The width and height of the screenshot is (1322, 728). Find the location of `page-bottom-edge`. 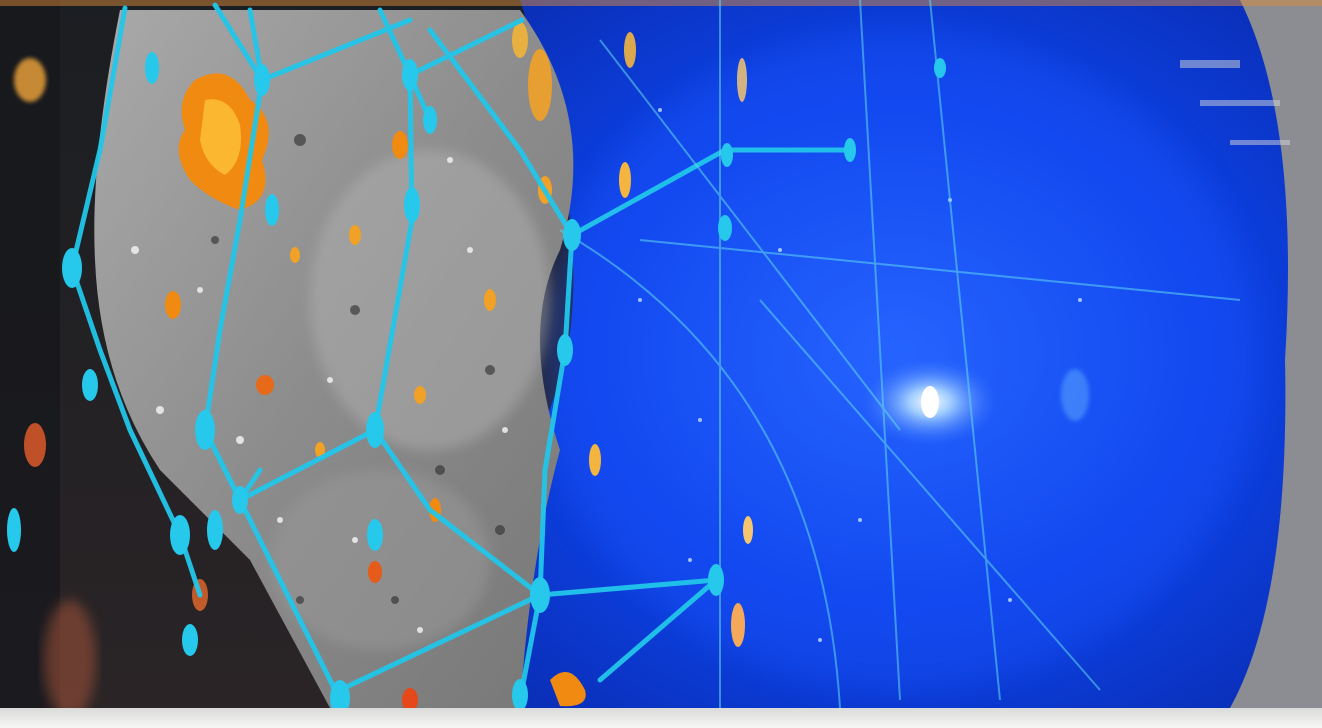

page-bottom-edge is located at coordinates (661, 718).